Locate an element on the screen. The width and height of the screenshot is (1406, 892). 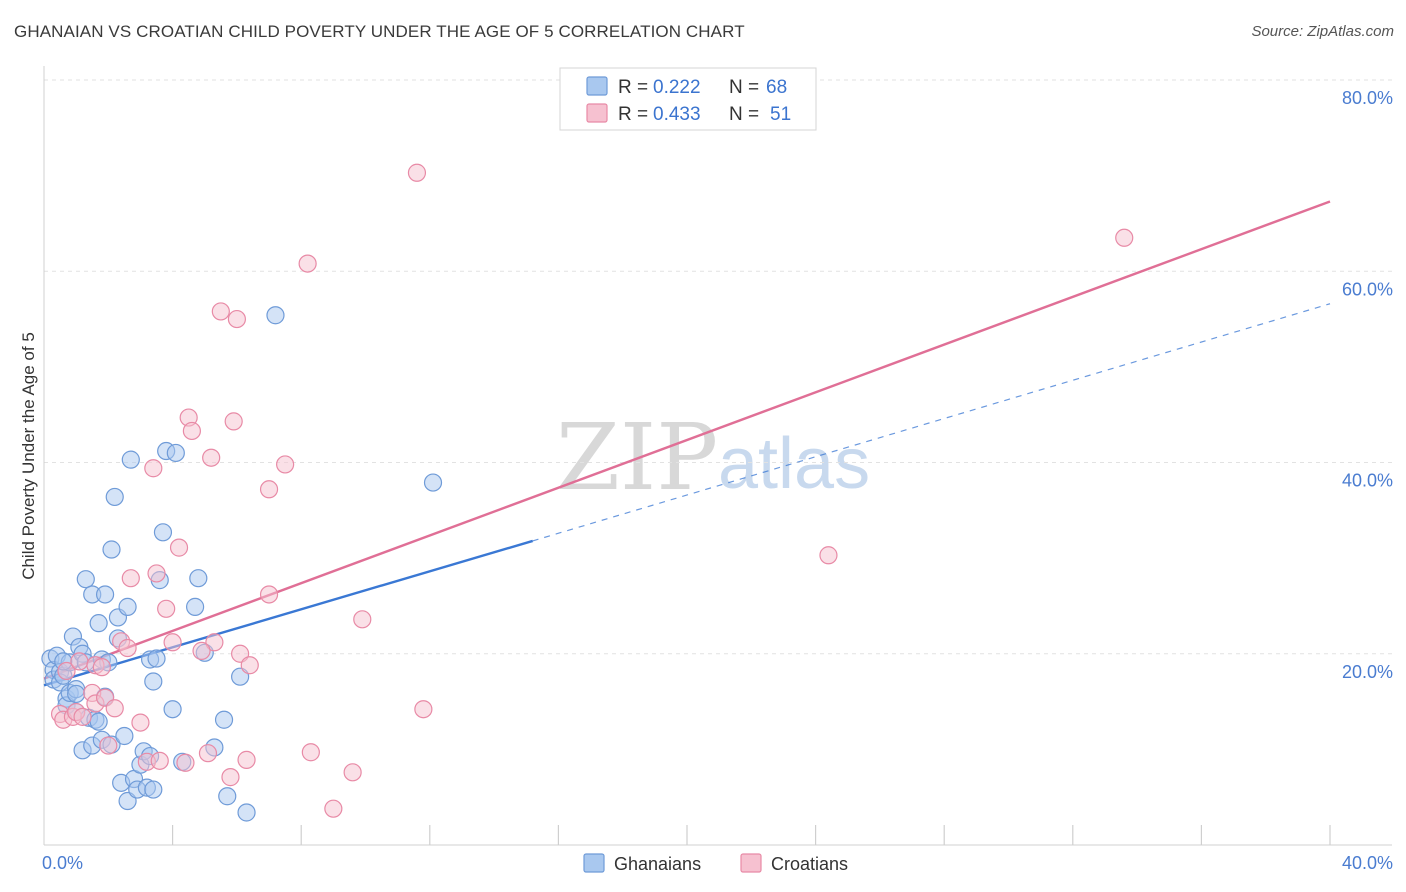
watermark: ZIP atlas is located at coordinates (713, 457).